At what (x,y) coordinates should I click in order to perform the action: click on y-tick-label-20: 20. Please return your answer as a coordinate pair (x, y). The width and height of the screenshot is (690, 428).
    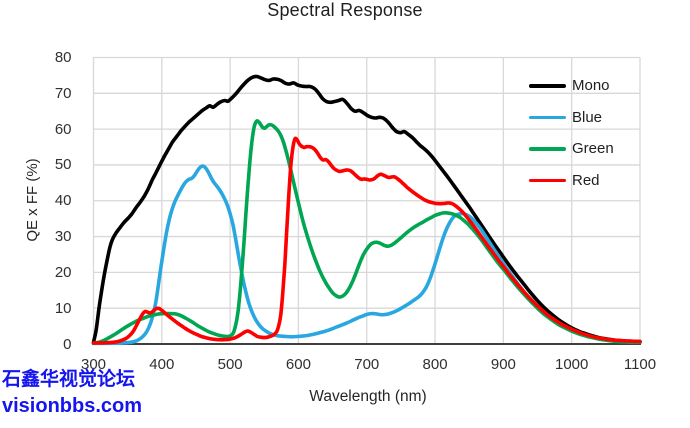
    Looking at the image, I should click on (63, 272).